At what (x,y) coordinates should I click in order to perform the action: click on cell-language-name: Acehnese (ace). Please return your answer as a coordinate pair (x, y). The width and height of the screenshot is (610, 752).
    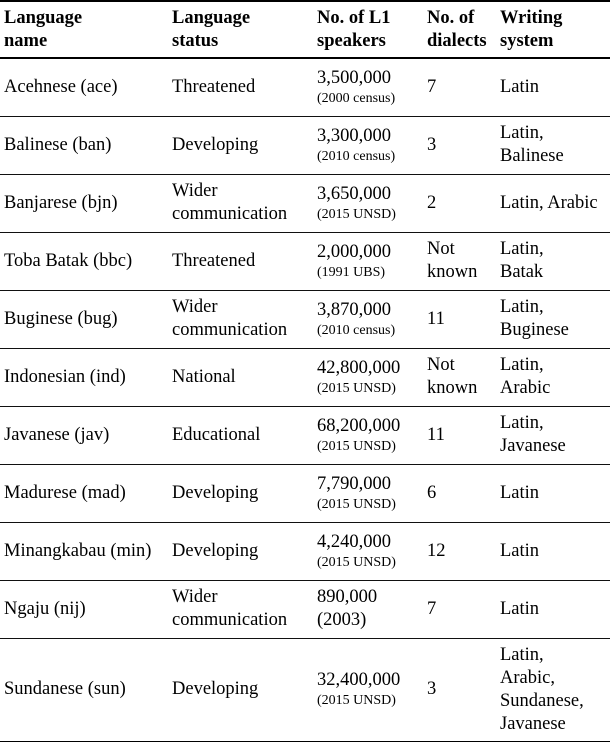
    Looking at the image, I should click on (61, 86).